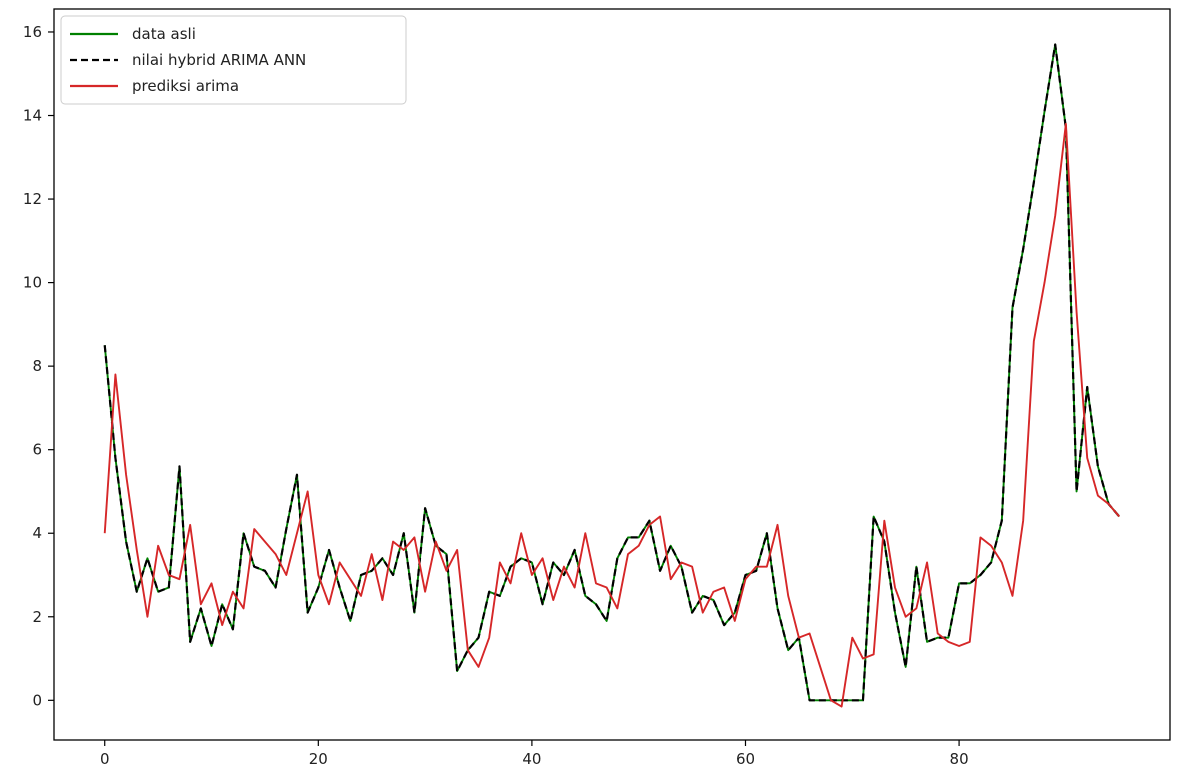 The image size is (1178, 771). I want to click on y-tick-label-4: 8, so click(37, 366).